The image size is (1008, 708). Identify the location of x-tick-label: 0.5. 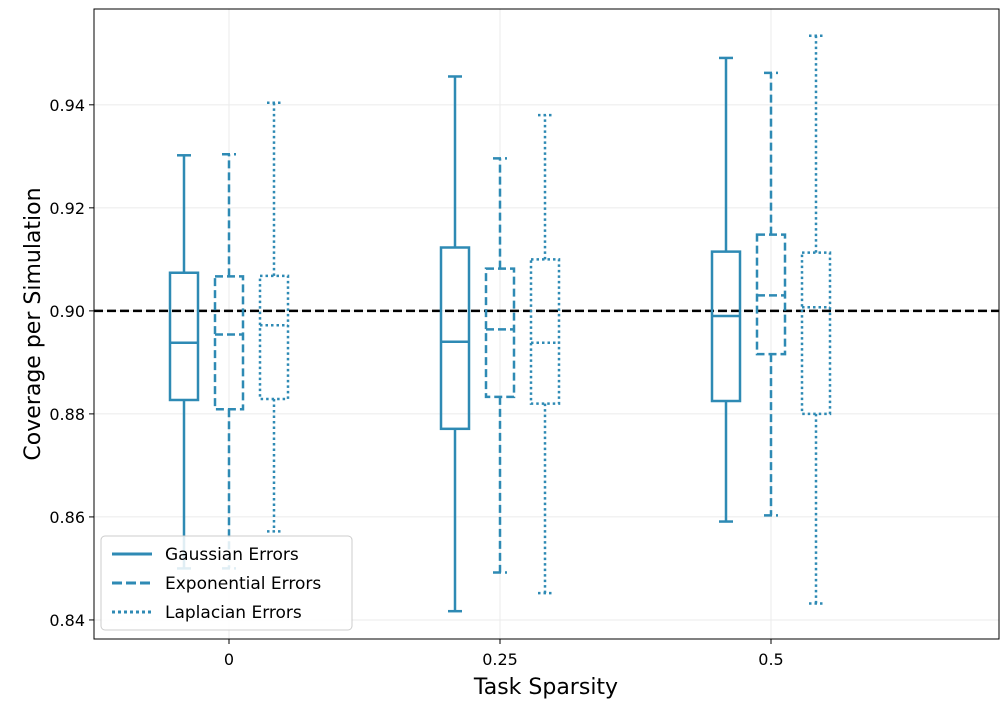
(770, 659).